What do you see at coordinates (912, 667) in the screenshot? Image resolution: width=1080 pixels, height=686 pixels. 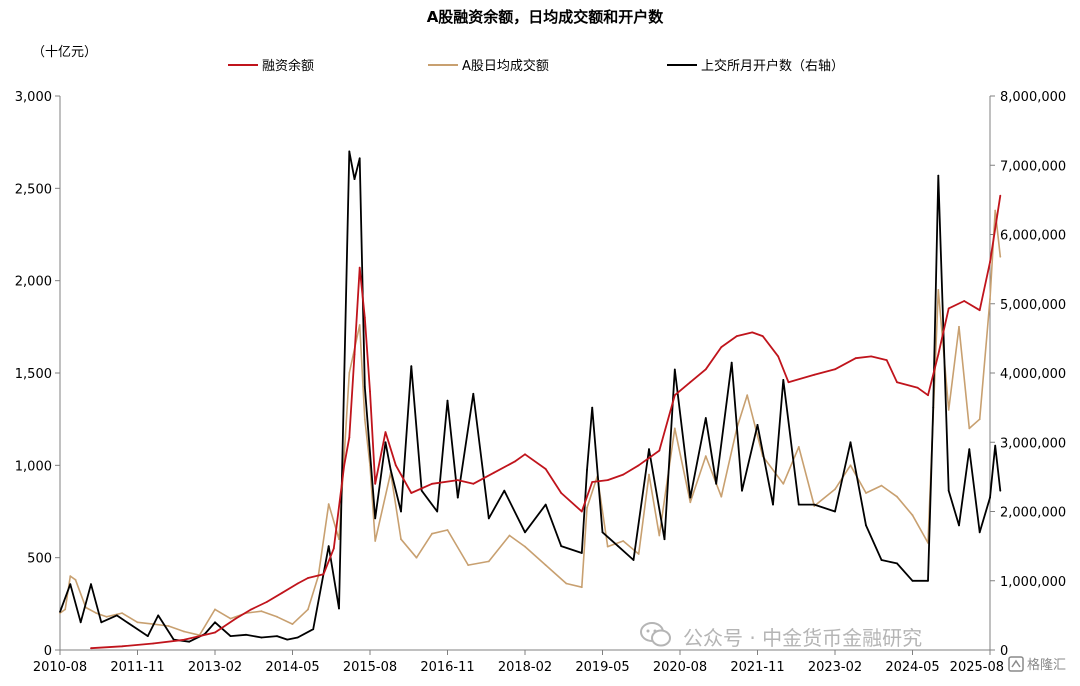 I see `x-tick-label: 2024-05` at bounding box center [912, 667].